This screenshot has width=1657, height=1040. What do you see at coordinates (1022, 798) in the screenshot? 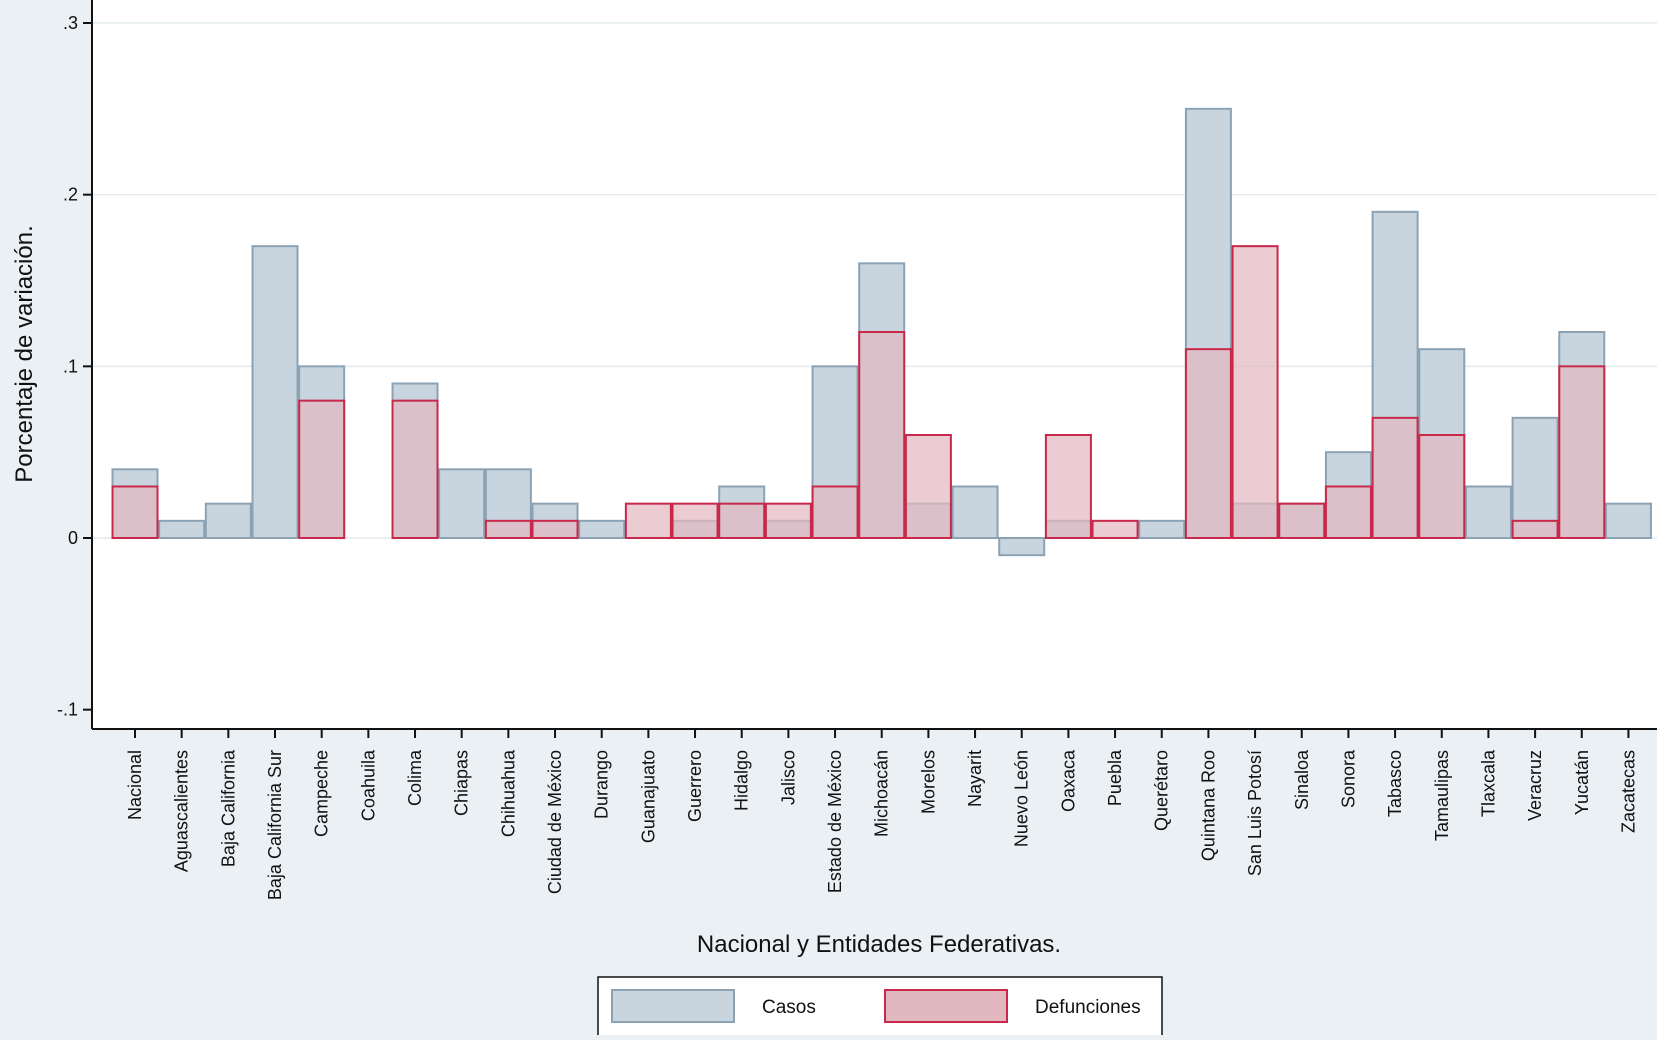
I see `x-tick-label: Nuevo León` at bounding box center [1022, 798].